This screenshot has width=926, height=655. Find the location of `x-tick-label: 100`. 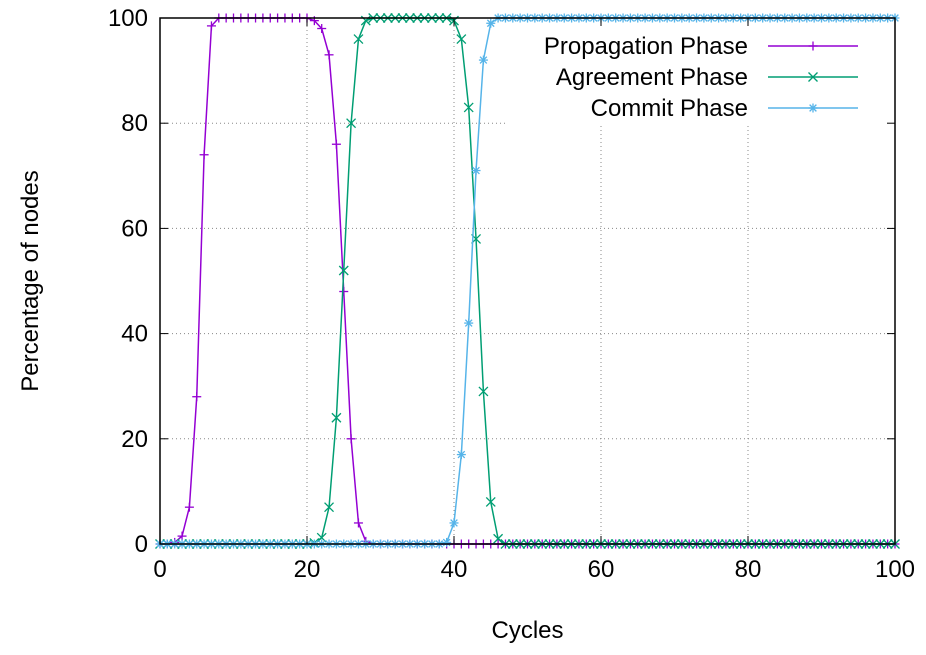

x-tick-label: 100 is located at coordinates (895, 569).